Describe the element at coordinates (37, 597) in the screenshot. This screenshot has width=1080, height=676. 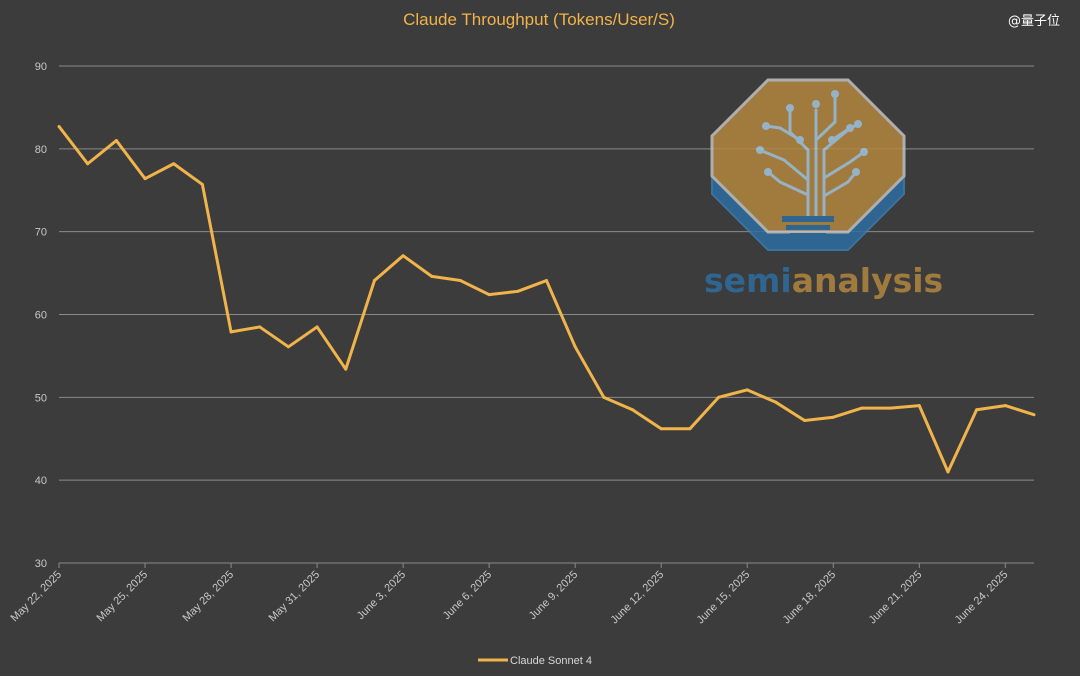
I see `x-tick-label: May 22, 2025` at that location.